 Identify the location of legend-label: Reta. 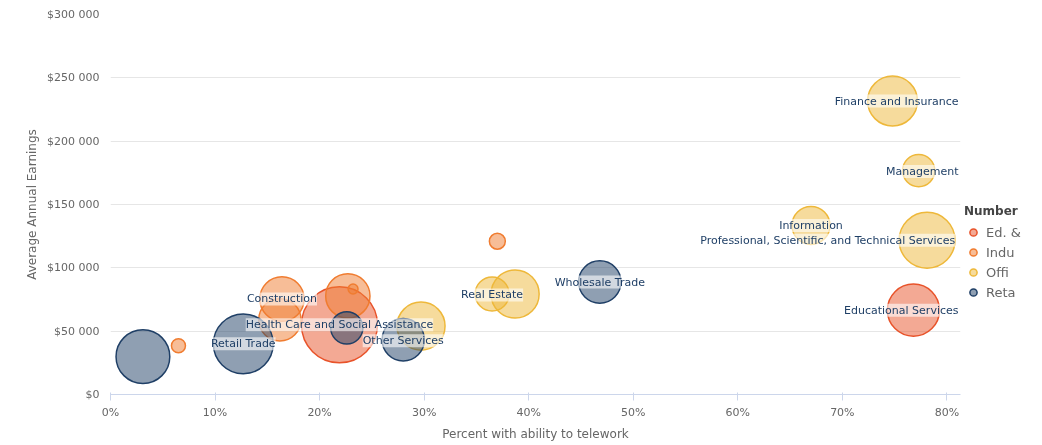
(1001, 292).